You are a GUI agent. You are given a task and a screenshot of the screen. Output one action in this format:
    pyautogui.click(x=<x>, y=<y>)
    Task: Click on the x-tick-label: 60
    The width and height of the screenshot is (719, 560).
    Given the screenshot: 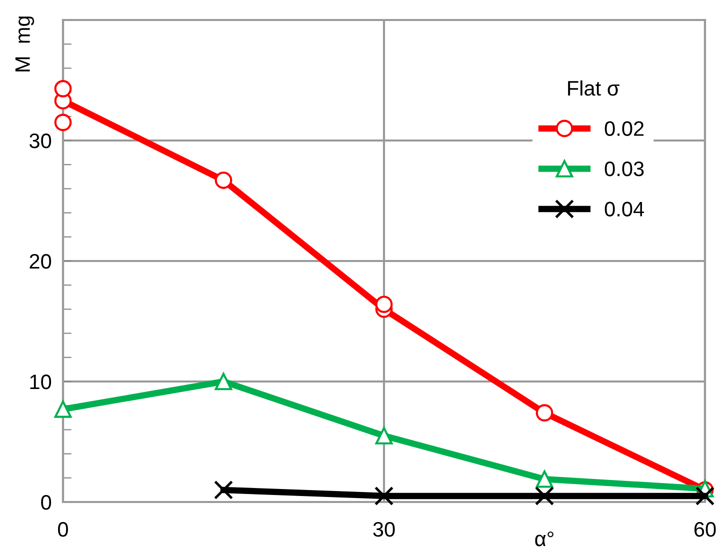 What is the action you would take?
    pyautogui.click(x=705, y=529)
    